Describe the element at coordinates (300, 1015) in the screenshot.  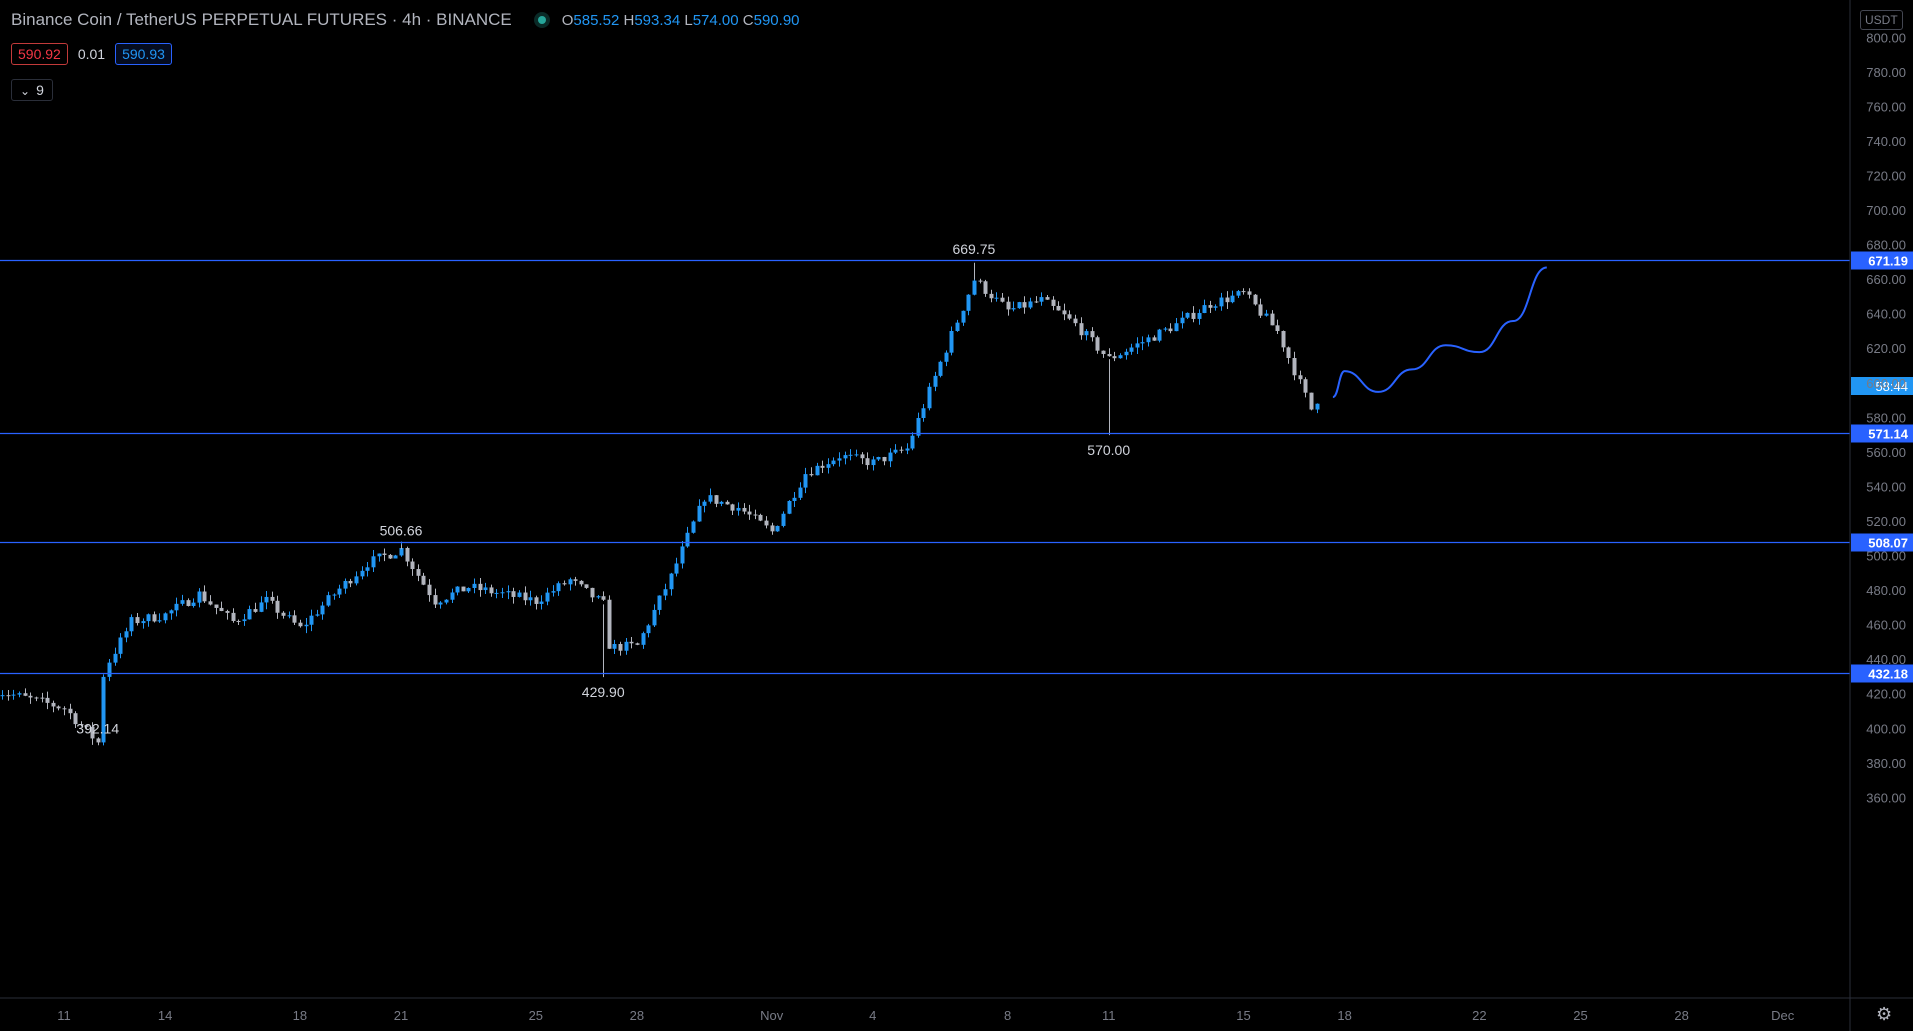
I see `x-tick-label: 18` at that location.